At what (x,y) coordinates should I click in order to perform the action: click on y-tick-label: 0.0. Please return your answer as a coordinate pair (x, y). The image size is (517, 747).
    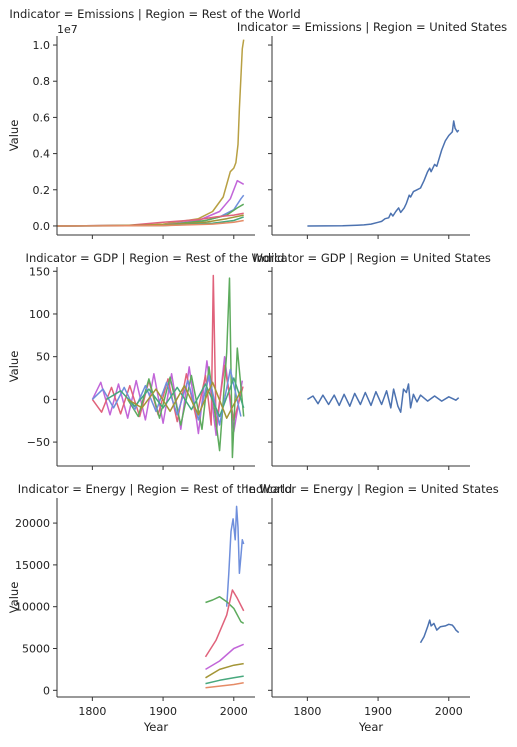
    Looking at the image, I should click on (42, 226).